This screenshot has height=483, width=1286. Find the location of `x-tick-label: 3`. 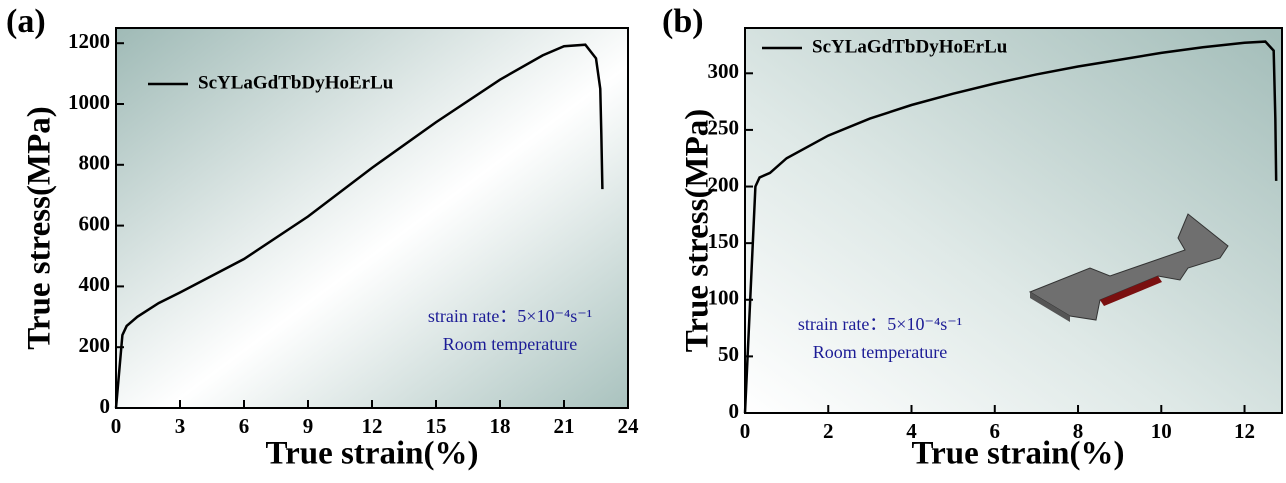

x-tick-label: 3 is located at coordinates (180, 426).